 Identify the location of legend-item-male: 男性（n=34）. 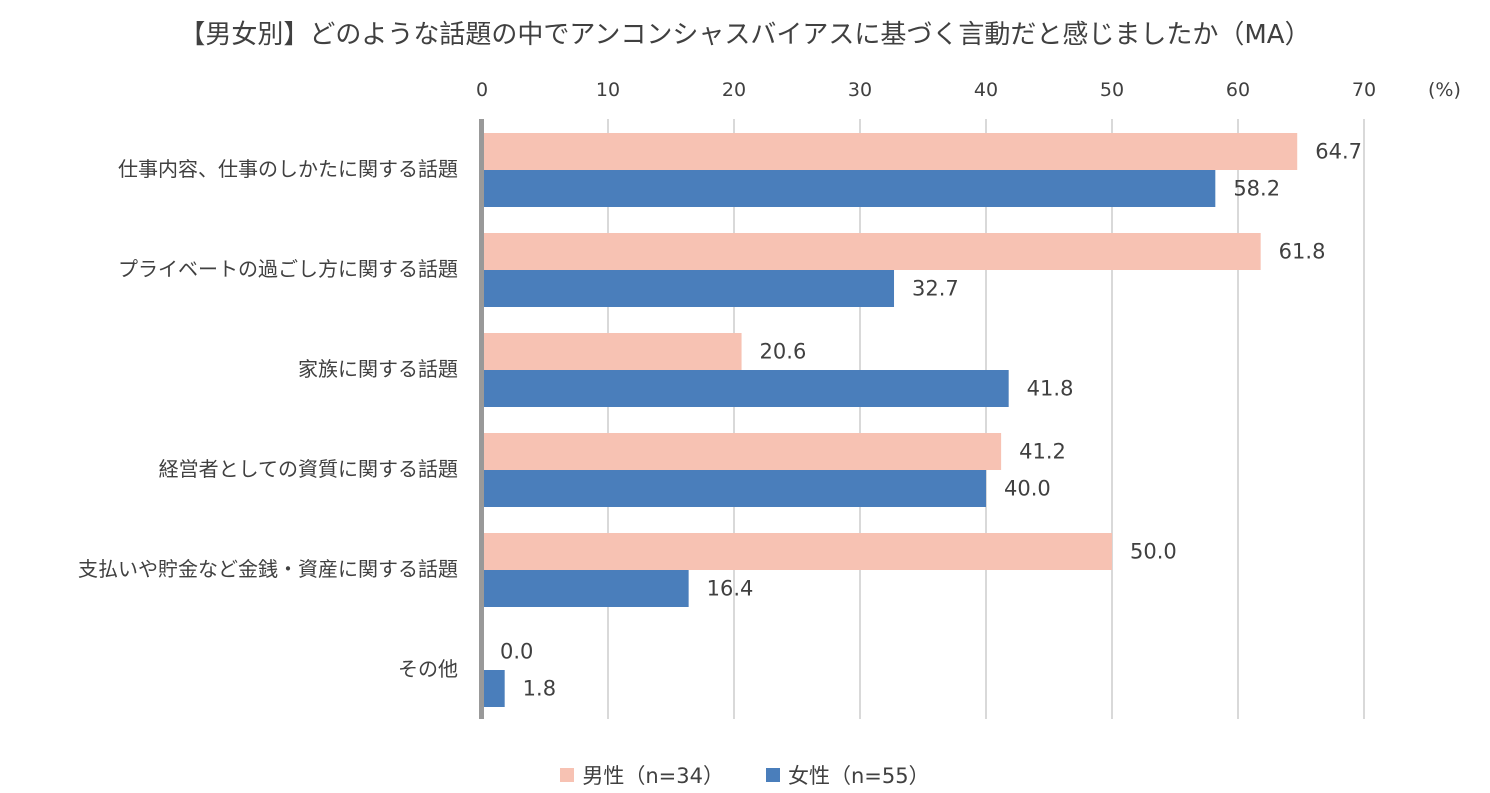
(642, 775).